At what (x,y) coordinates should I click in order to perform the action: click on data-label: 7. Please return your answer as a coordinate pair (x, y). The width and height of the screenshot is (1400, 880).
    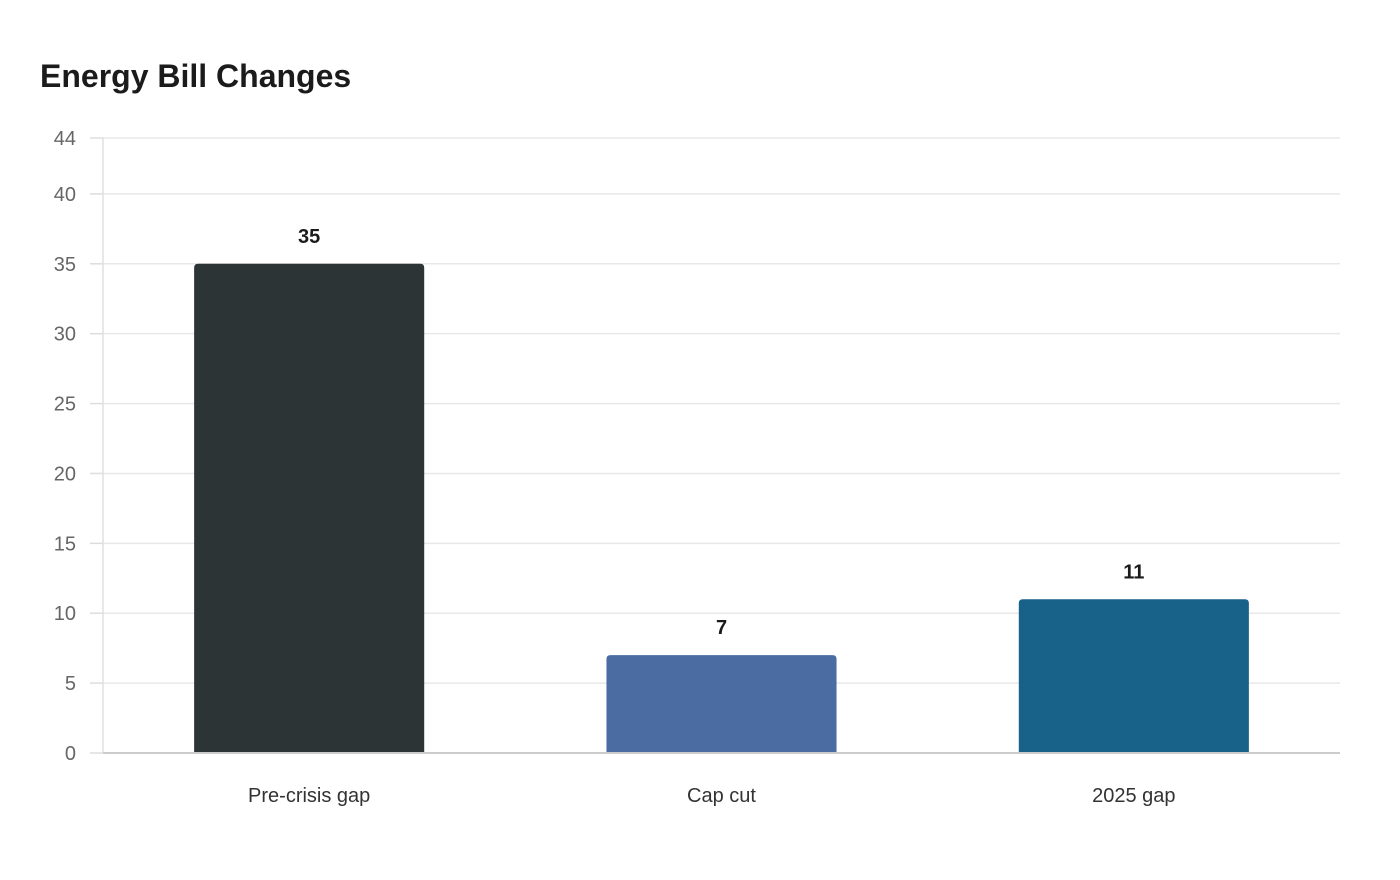
    Looking at the image, I should click on (721, 628).